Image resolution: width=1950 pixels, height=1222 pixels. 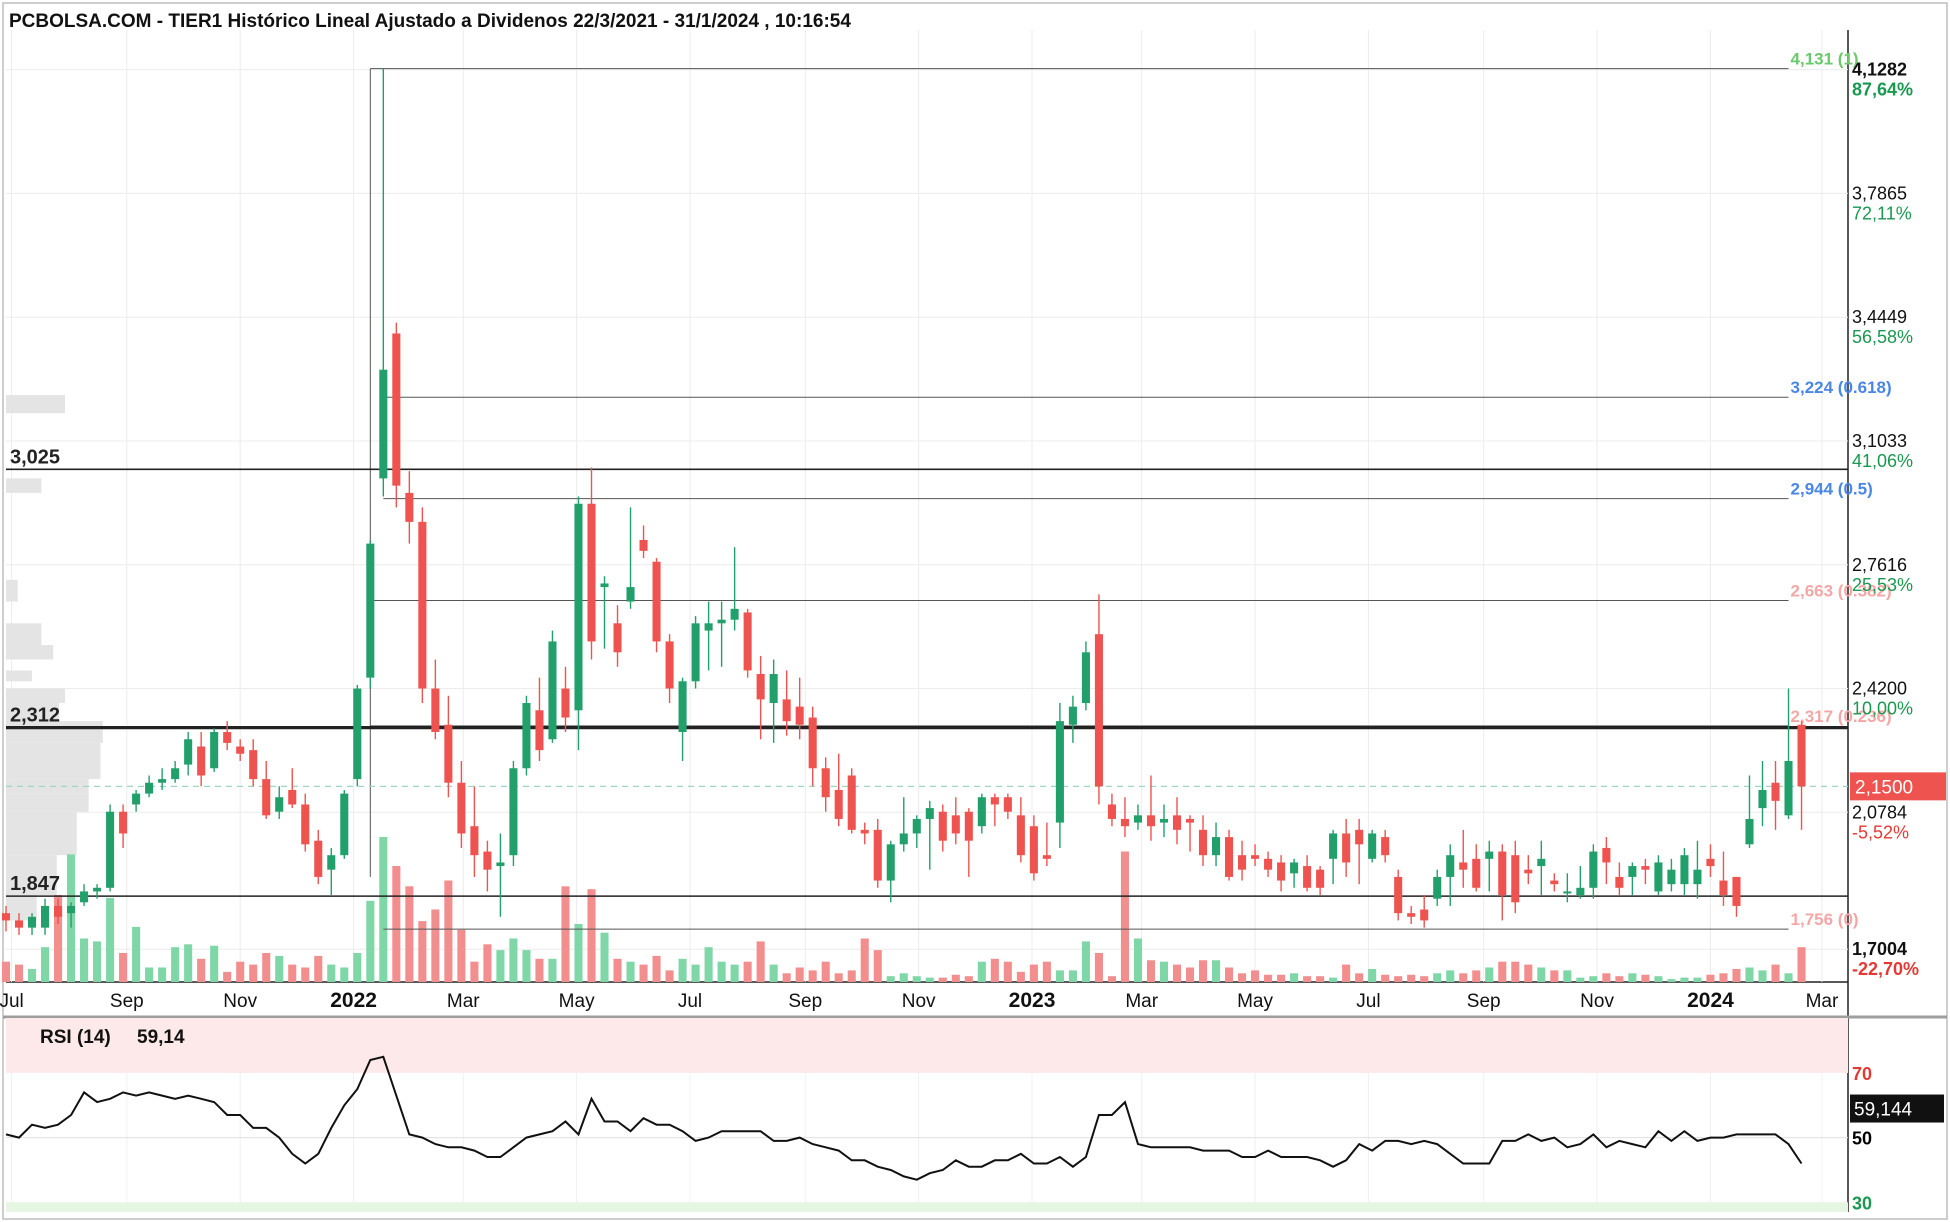 I want to click on percent-tick-label: -22,70%, so click(x=1885, y=969).